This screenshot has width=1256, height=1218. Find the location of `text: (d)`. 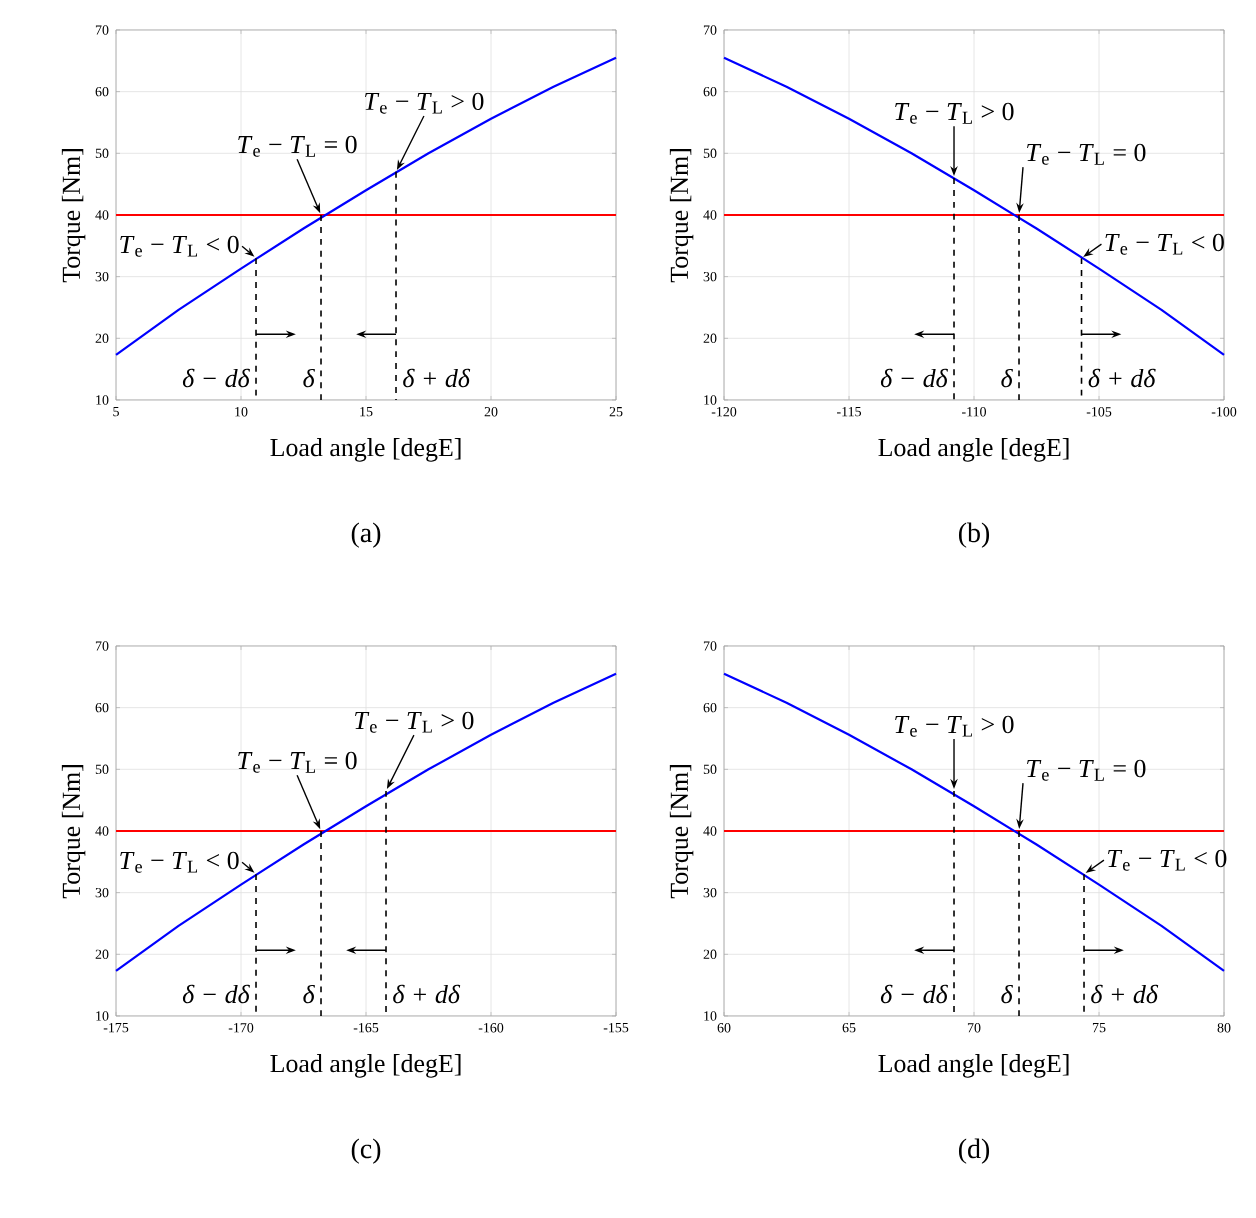

text: (d) is located at coordinates (974, 1151).